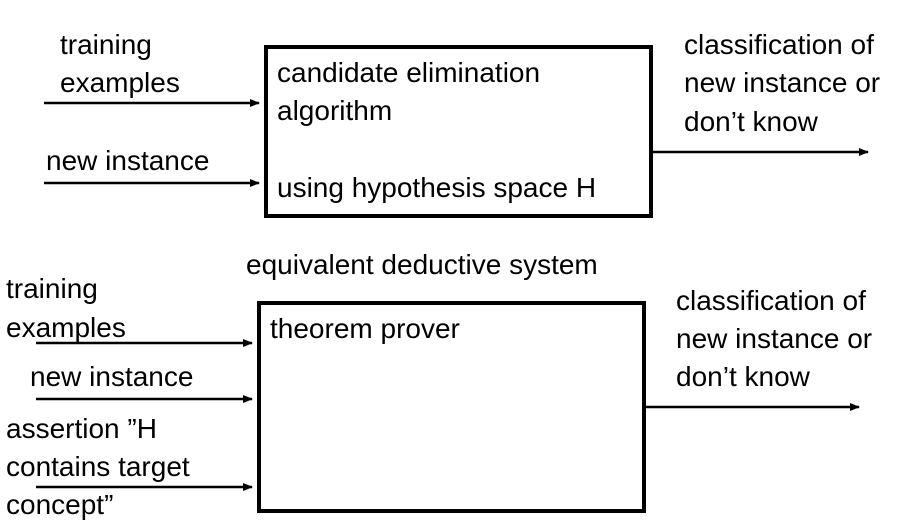  What do you see at coordinates (120, 82) in the screenshot?
I see `top-input-training-line2: examples` at bounding box center [120, 82].